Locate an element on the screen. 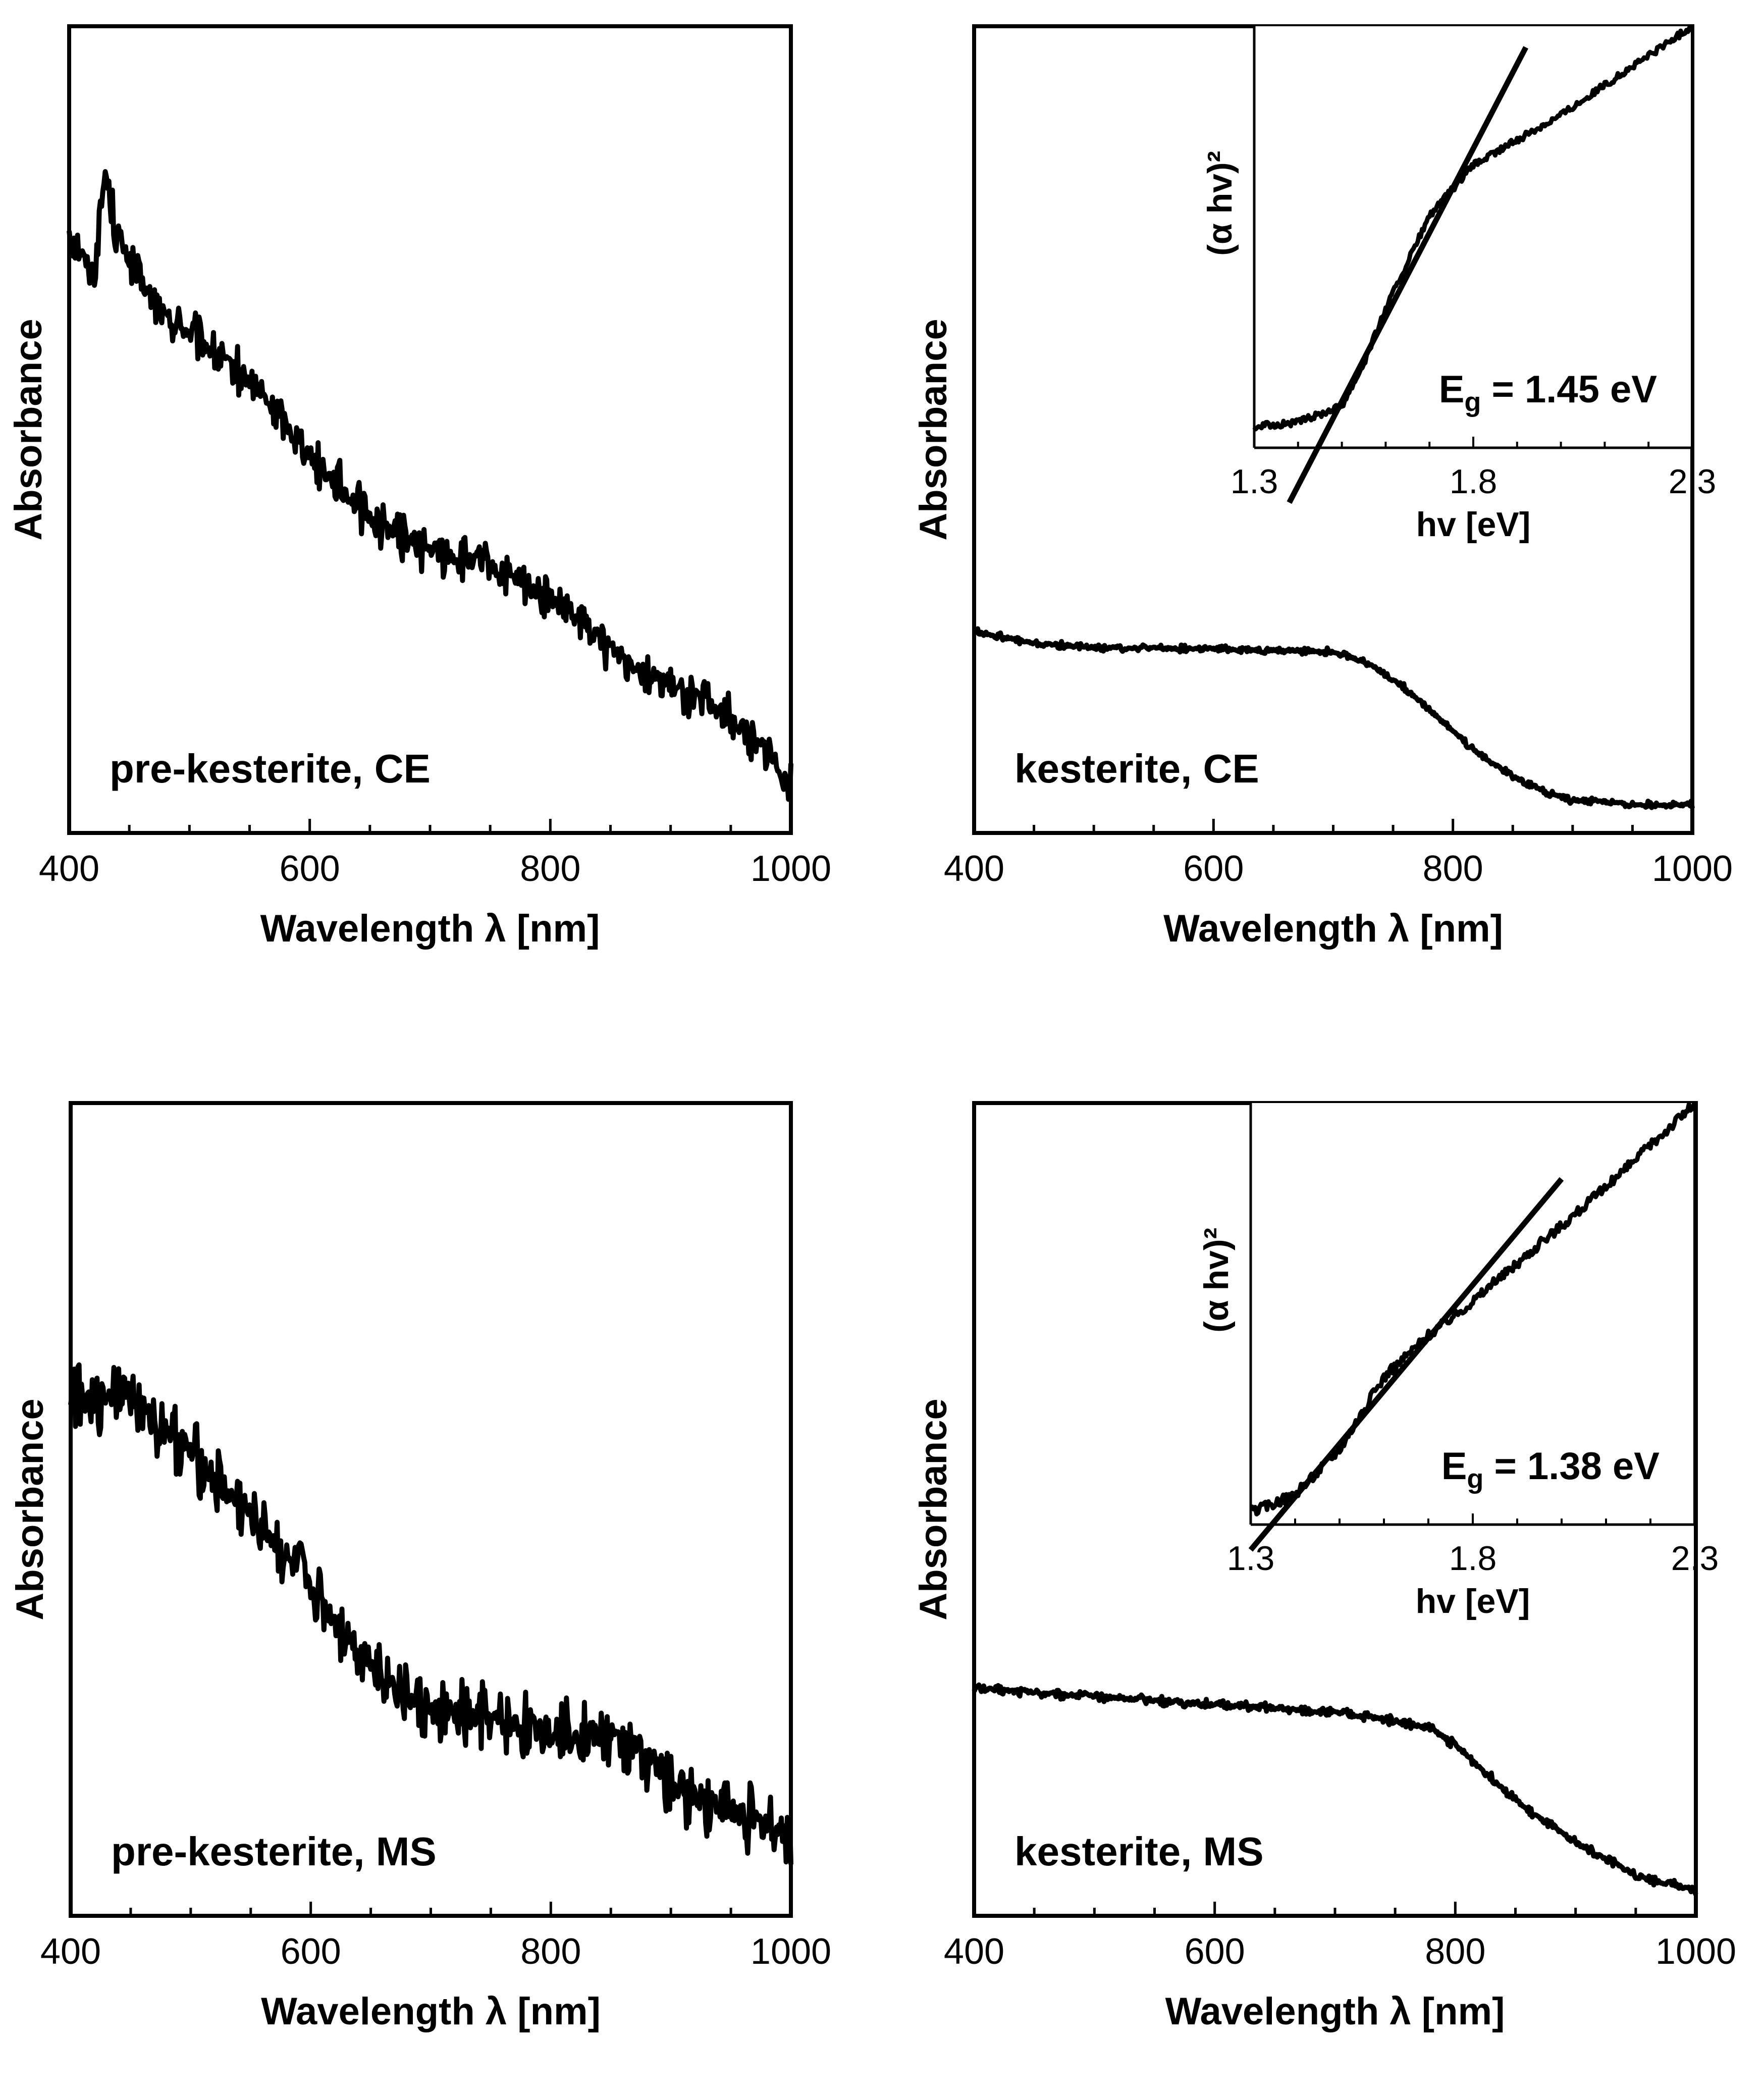 Image resolution: width=1764 pixels, height=2092 pixels. band-gap-label: Eg = 1.38 eV is located at coordinates (1550, 1469).